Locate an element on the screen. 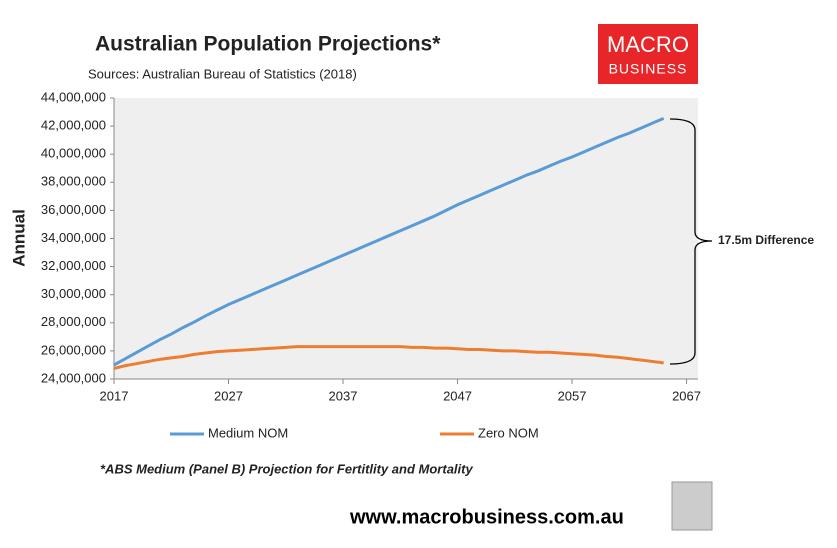  y-tick-label: 34,000,000 is located at coordinates (73, 237).